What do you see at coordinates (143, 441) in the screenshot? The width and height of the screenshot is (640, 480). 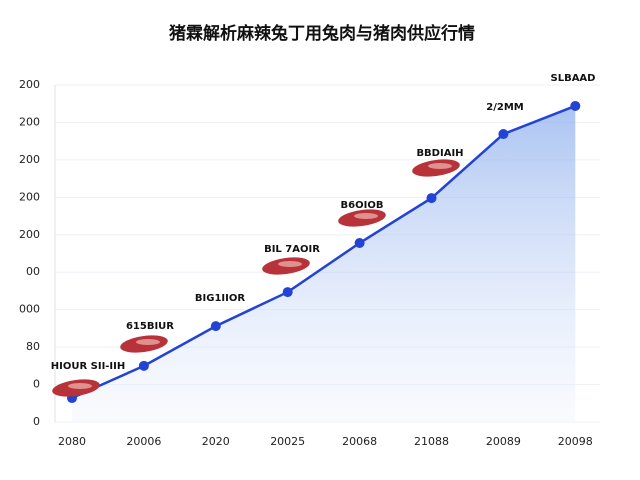 I see `x-tick-label: 20006` at bounding box center [143, 441].